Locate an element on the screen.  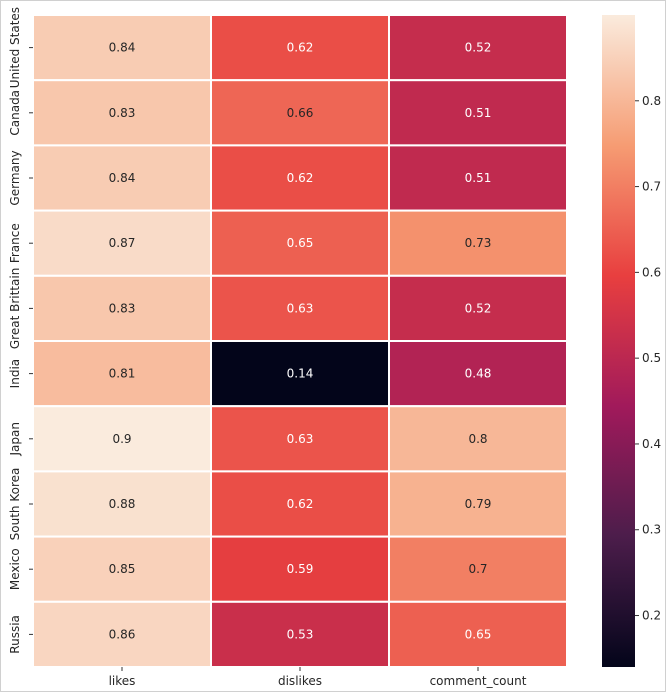
cell-value-label: 0.79 is located at coordinates (478, 504).